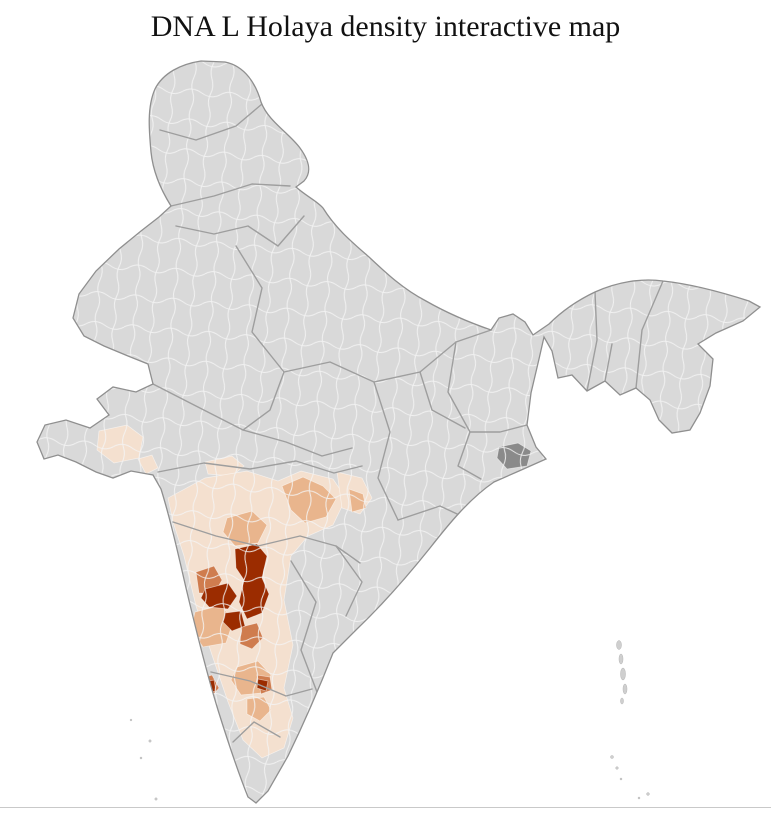  What do you see at coordinates (389, 720) in the screenshot?
I see `islands` at bounding box center [389, 720].